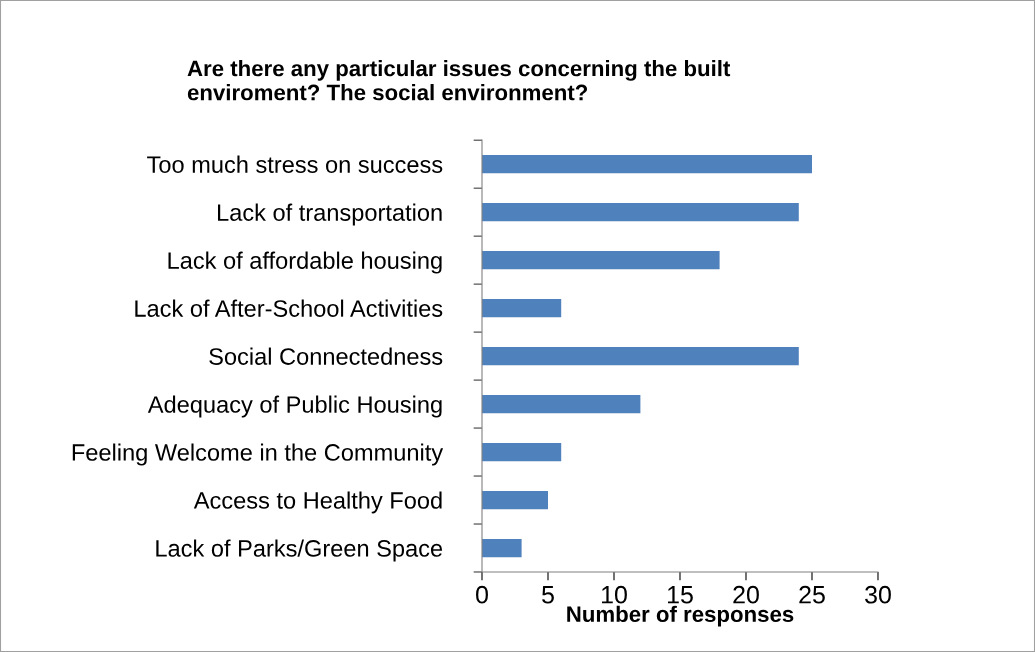  What do you see at coordinates (330, 214) in the screenshot?
I see `y-tick-label: Lack of transportation` at bounding box center [330, 214].